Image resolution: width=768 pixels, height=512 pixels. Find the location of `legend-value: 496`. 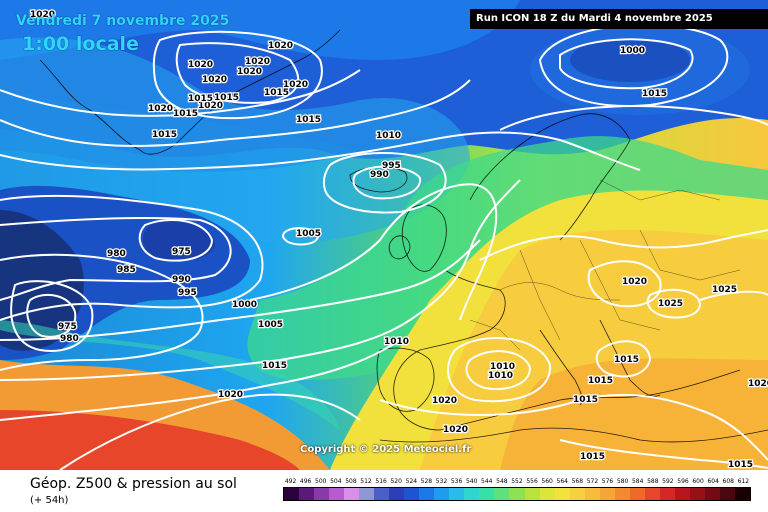

legend-value: 496 is located at coordinates (305, 481).